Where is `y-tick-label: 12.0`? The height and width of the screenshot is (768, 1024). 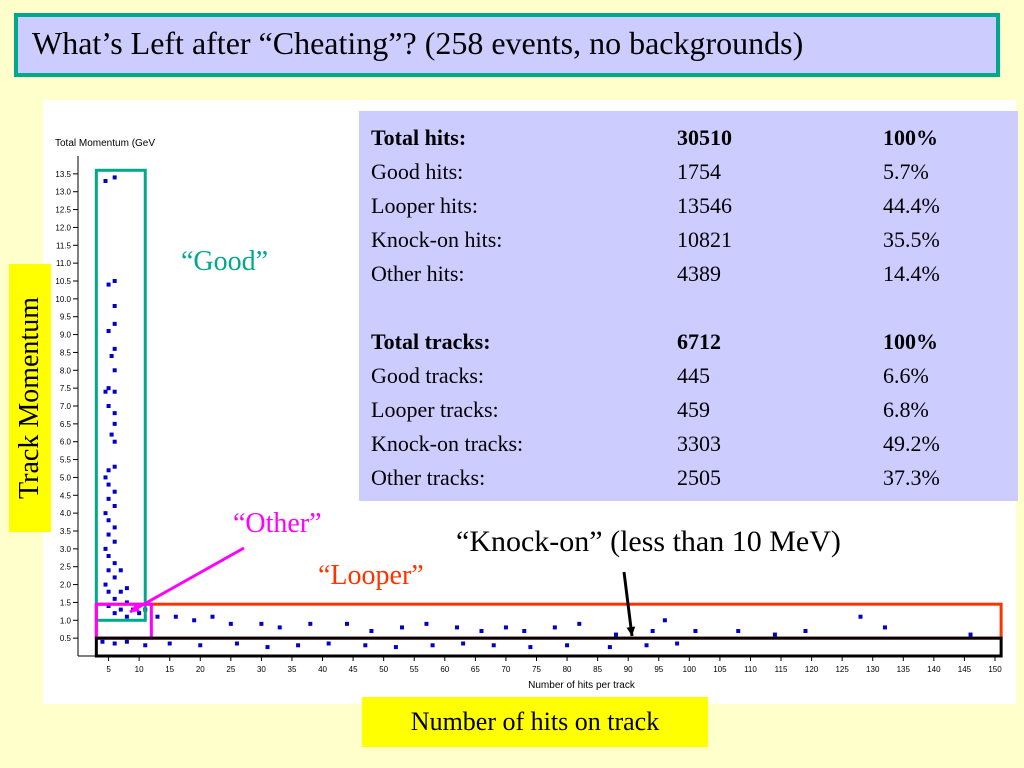 y-tick-label: 12.0 is located at coordinates (63, 227).